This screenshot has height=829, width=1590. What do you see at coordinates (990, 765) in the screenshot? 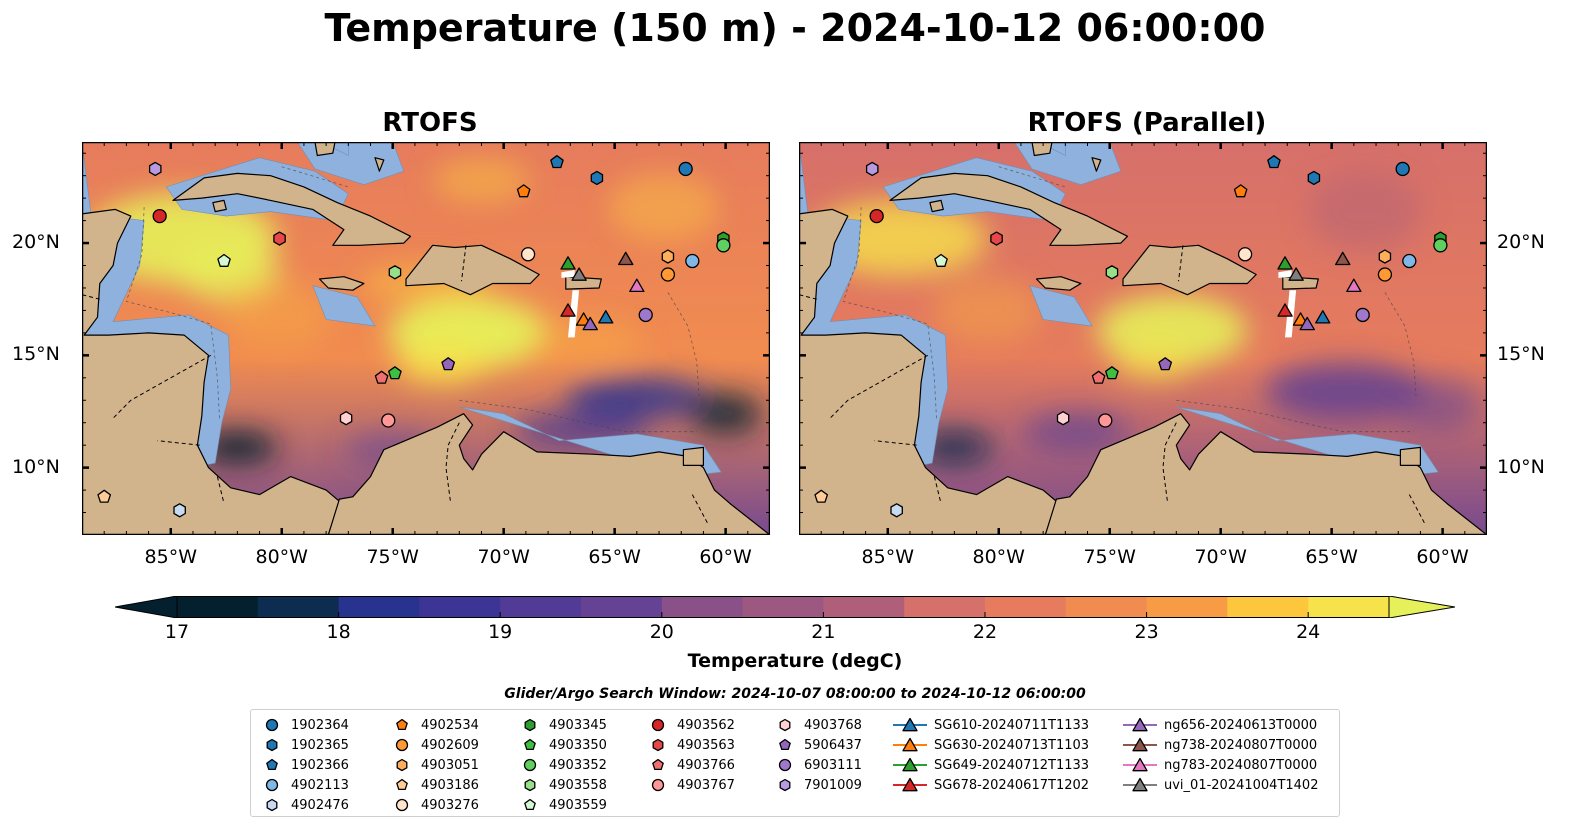
I see `legend-item: SG649-20240712T1133` at bounding box center [990, 765].